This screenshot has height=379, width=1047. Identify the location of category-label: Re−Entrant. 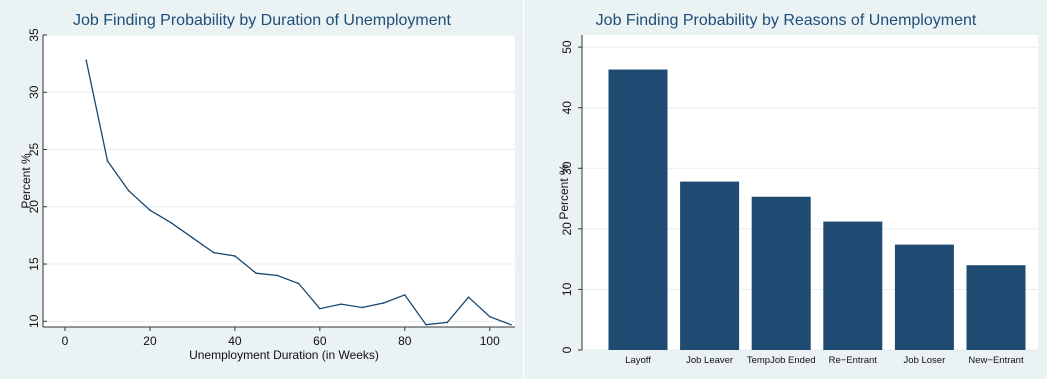
(853, 360).